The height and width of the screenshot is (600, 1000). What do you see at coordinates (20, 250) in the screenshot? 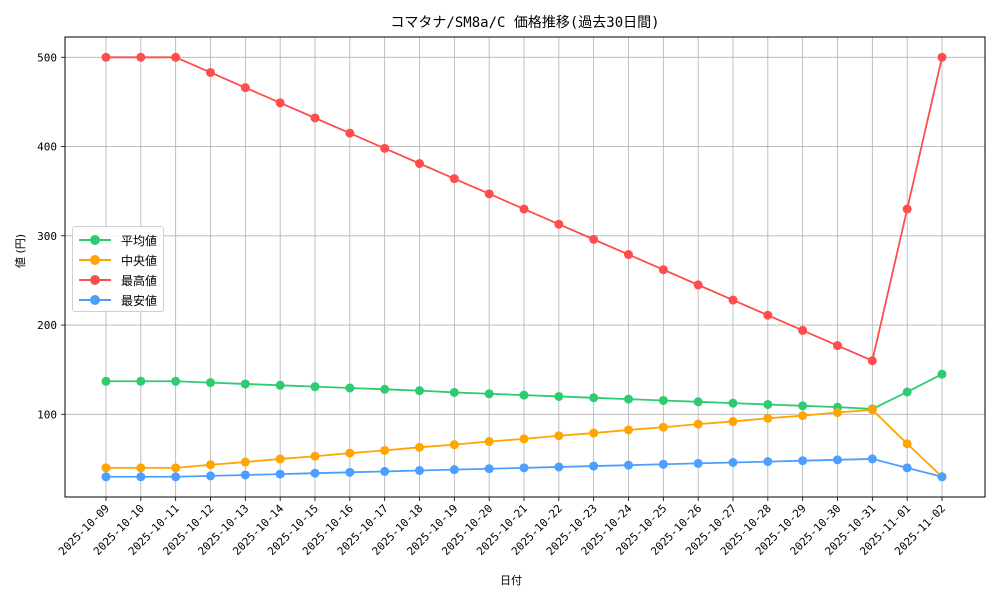
I see `y-axis-label: 値 (円)` at bounding box center [20, 250].